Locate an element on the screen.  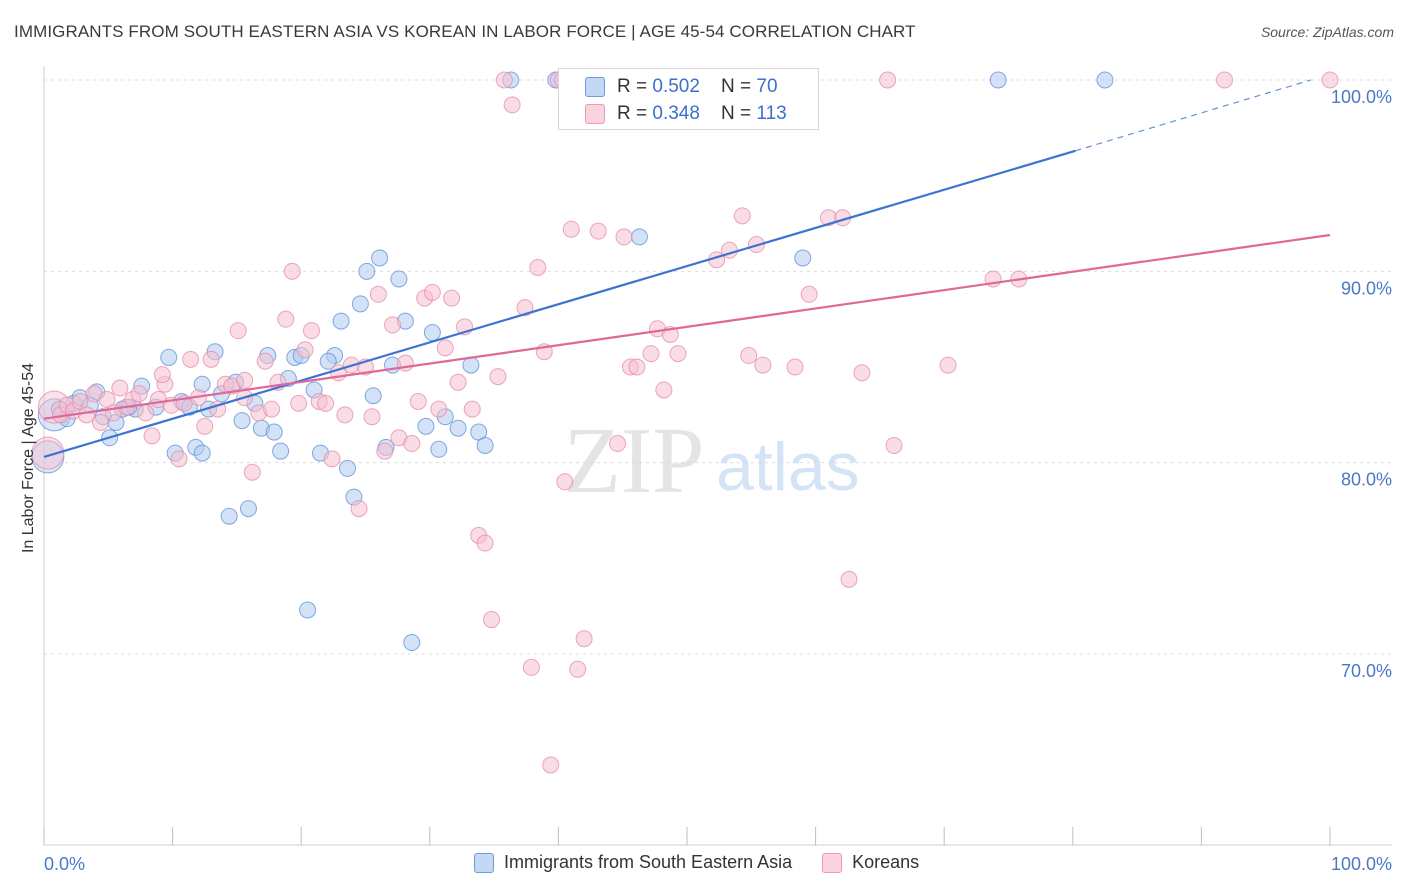
legend-item-blue: Immigrants from South Eastern Asia is located at coordinates (633, 862).